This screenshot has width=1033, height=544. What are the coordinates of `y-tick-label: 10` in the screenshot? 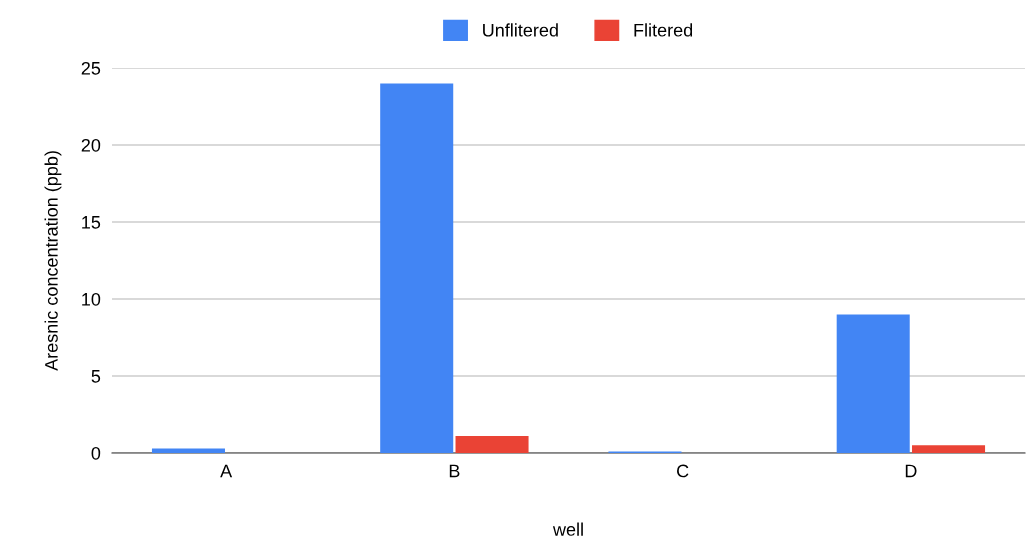 It's located at (91, 299).